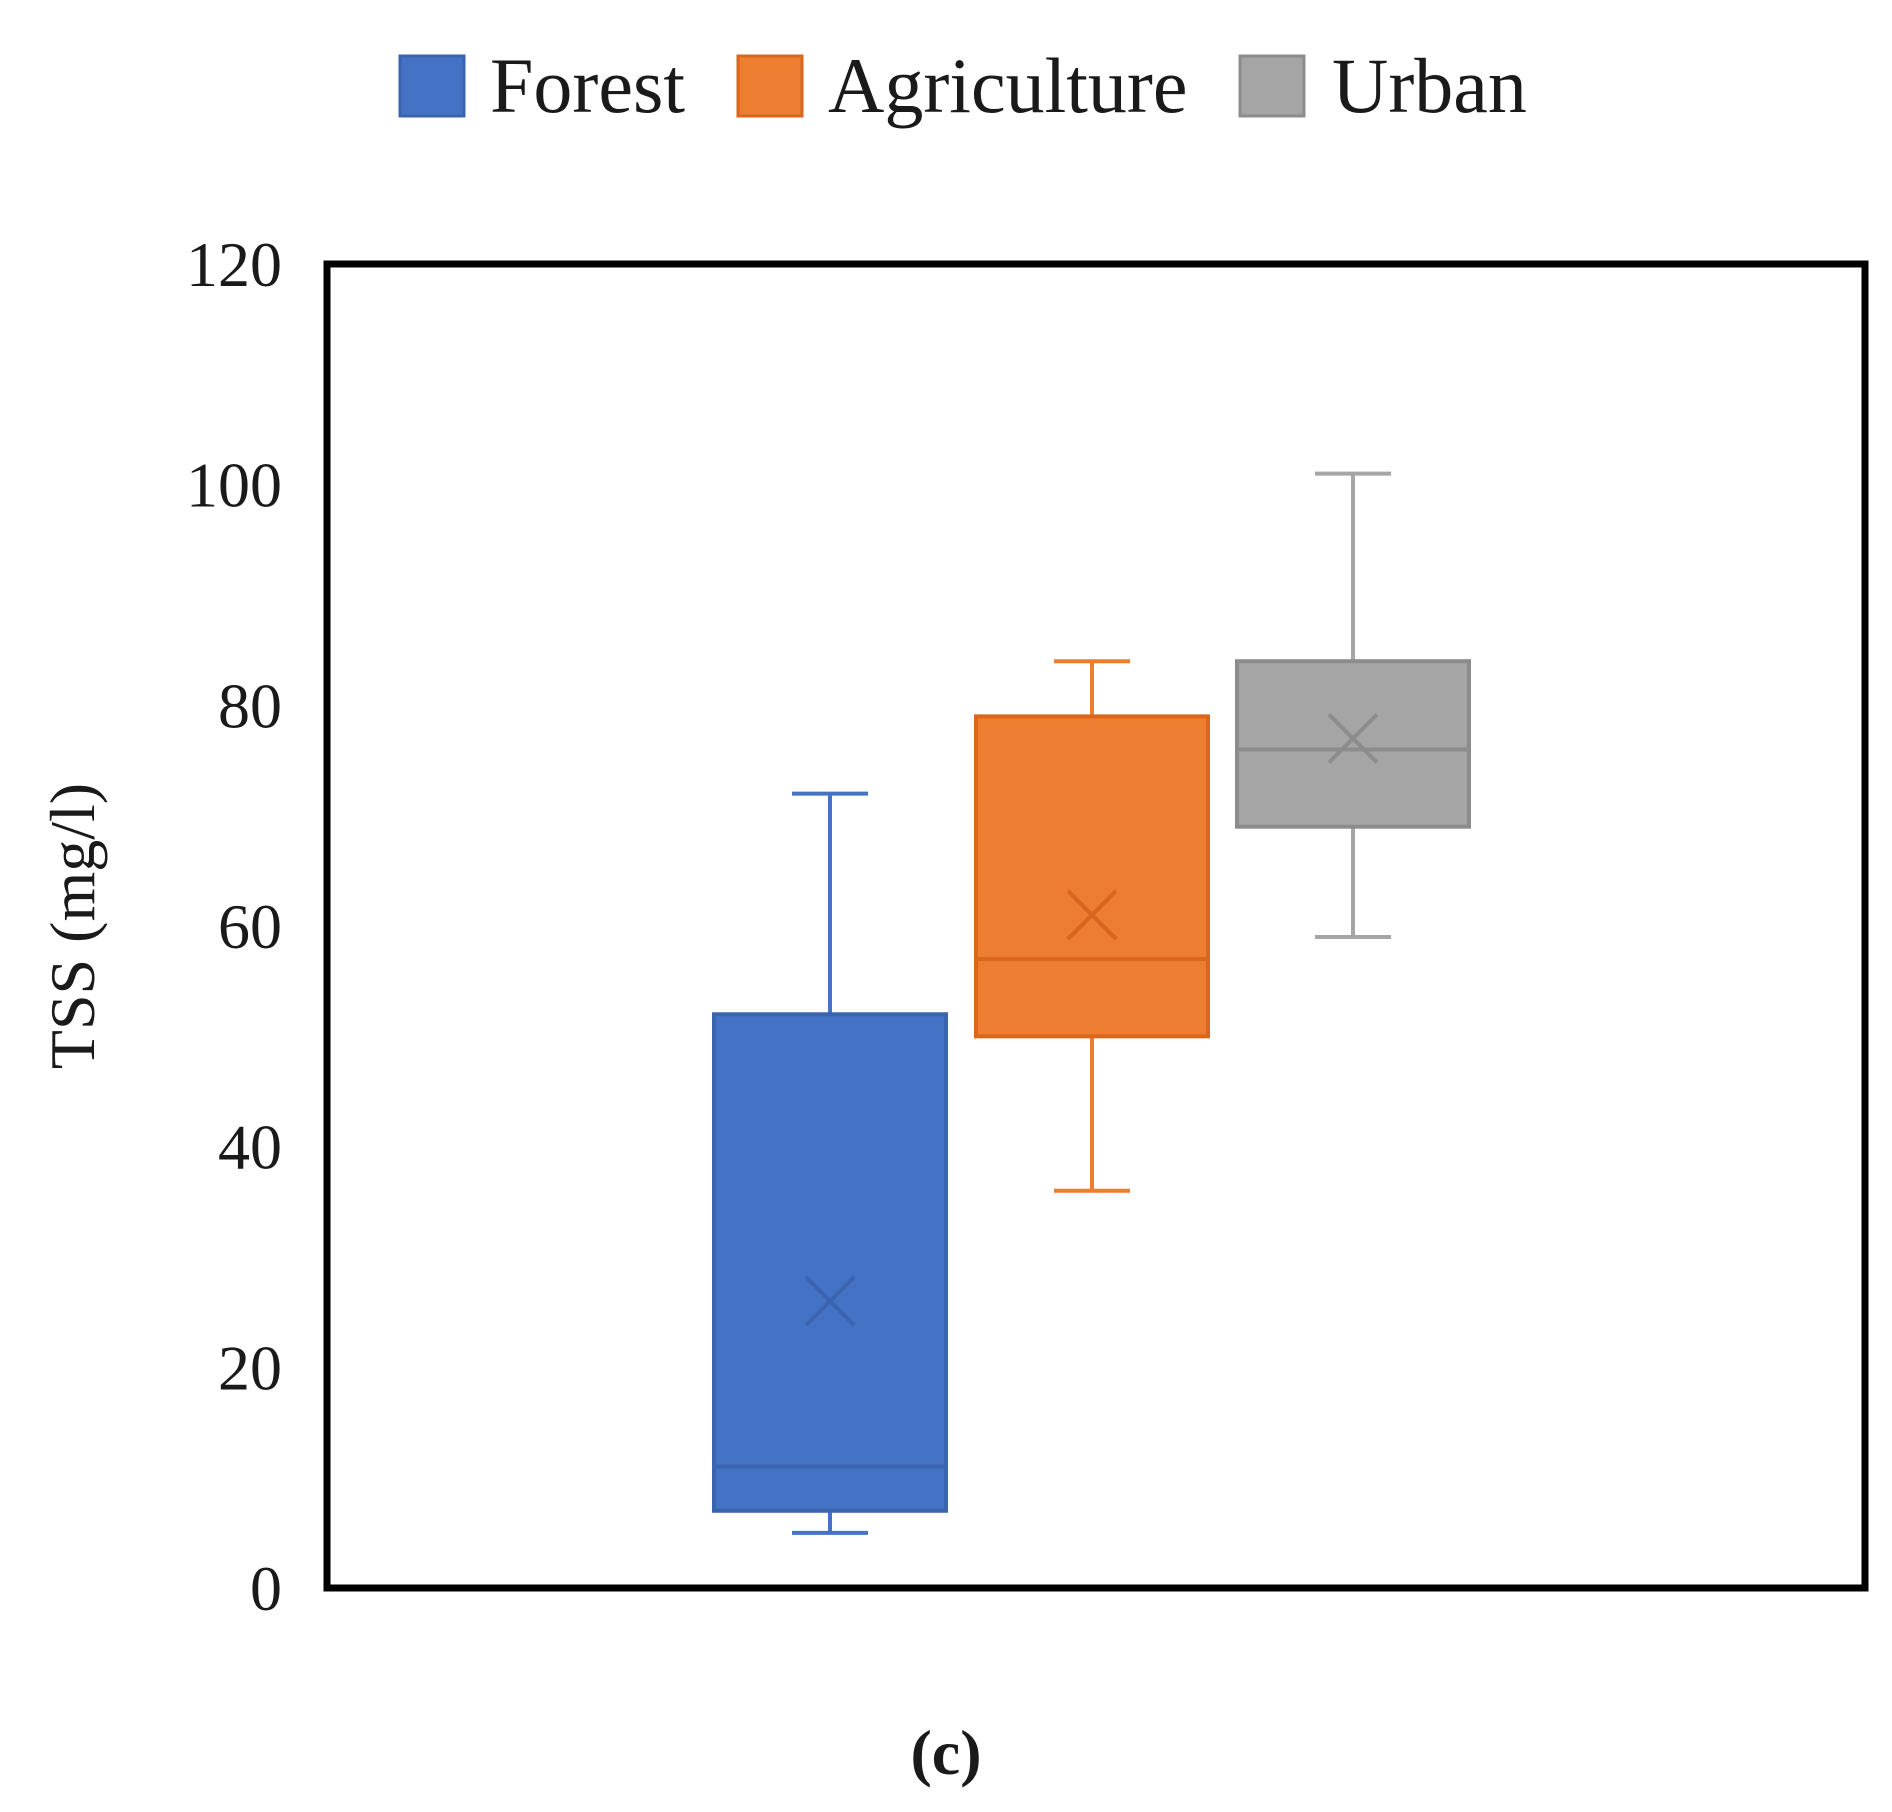  I want to click on legend-swatch-urban, so click(1272, 86).